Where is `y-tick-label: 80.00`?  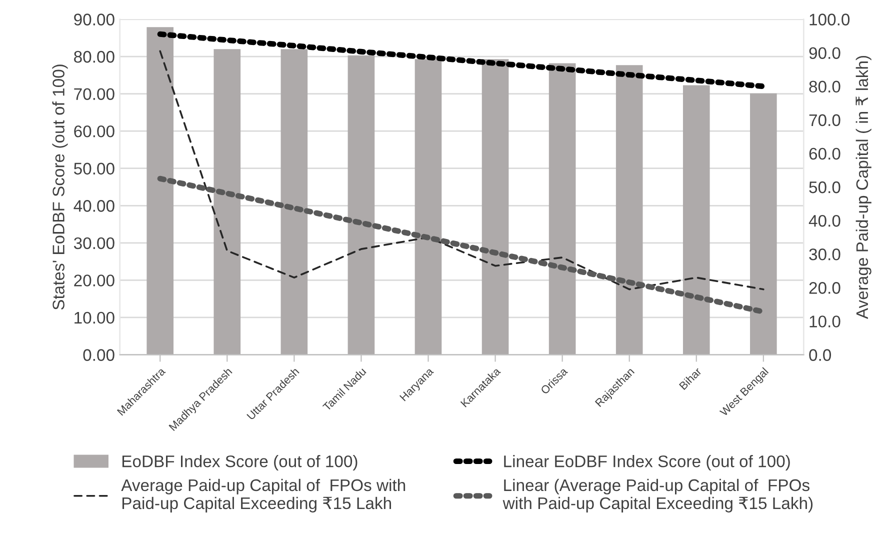
y-tick-label: 80.00 is located at coordinates (94, 56).